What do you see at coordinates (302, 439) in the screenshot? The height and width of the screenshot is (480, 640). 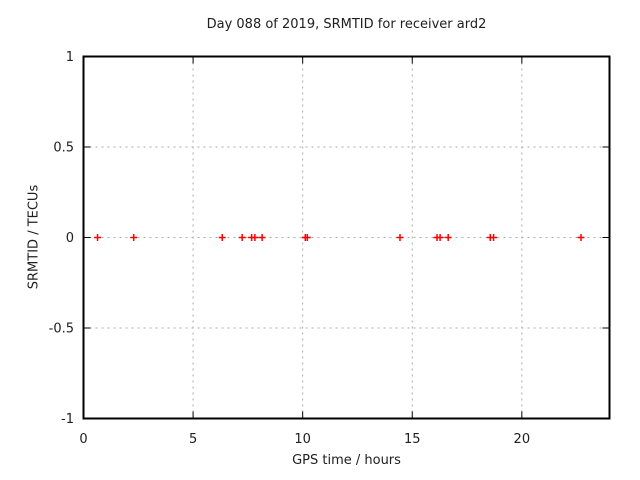 I see `x-tick-label: 10` at bounding box center [302, 439].